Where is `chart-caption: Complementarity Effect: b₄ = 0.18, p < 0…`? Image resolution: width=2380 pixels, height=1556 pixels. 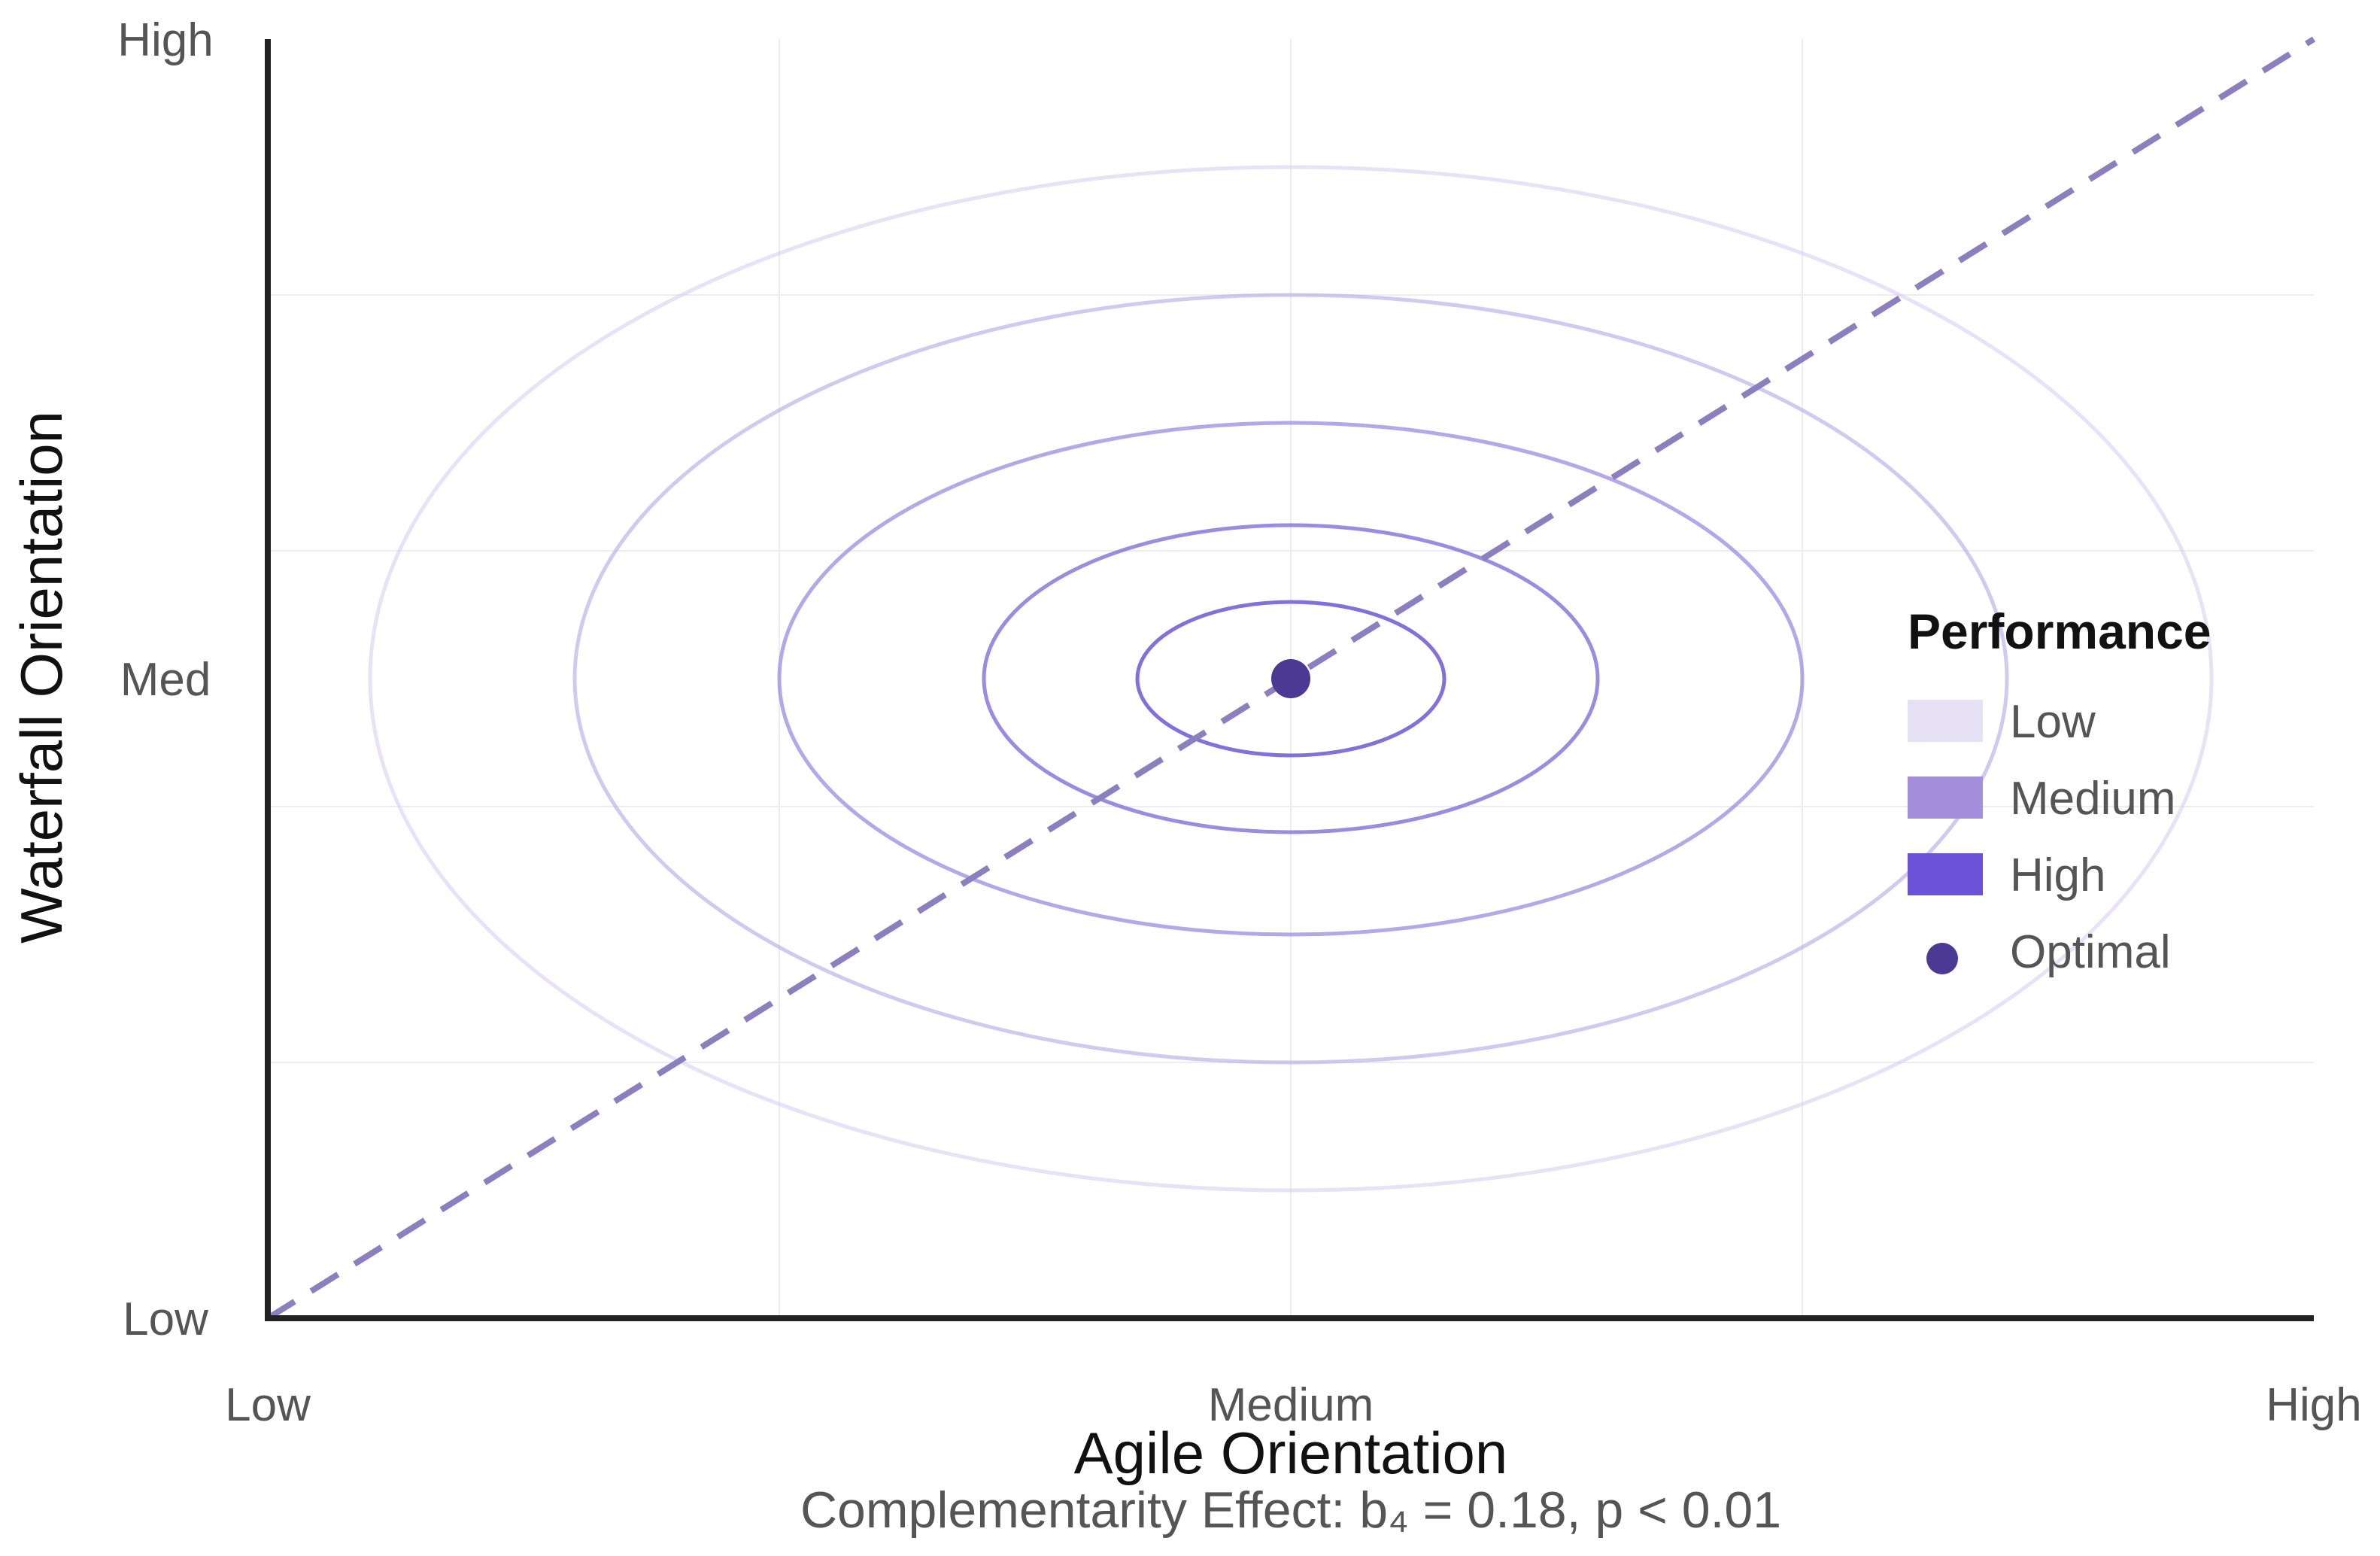 chart-caption: Complementarity Effect: b₄ = 0.18, p < 0… is located at coordinates (1290, 1510).